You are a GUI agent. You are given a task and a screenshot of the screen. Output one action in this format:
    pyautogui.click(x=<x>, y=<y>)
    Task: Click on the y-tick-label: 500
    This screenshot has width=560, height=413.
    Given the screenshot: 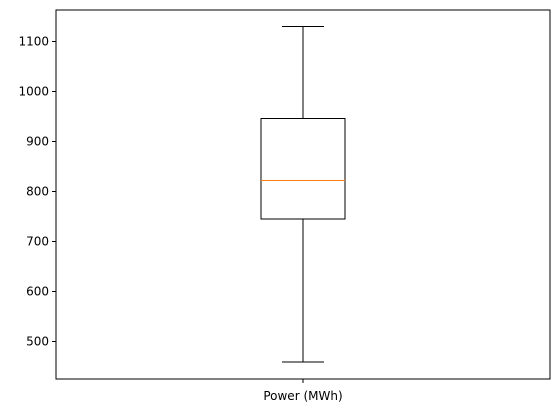 What is the action you would take?
    pyautogui.click(x=37, y=342)
    